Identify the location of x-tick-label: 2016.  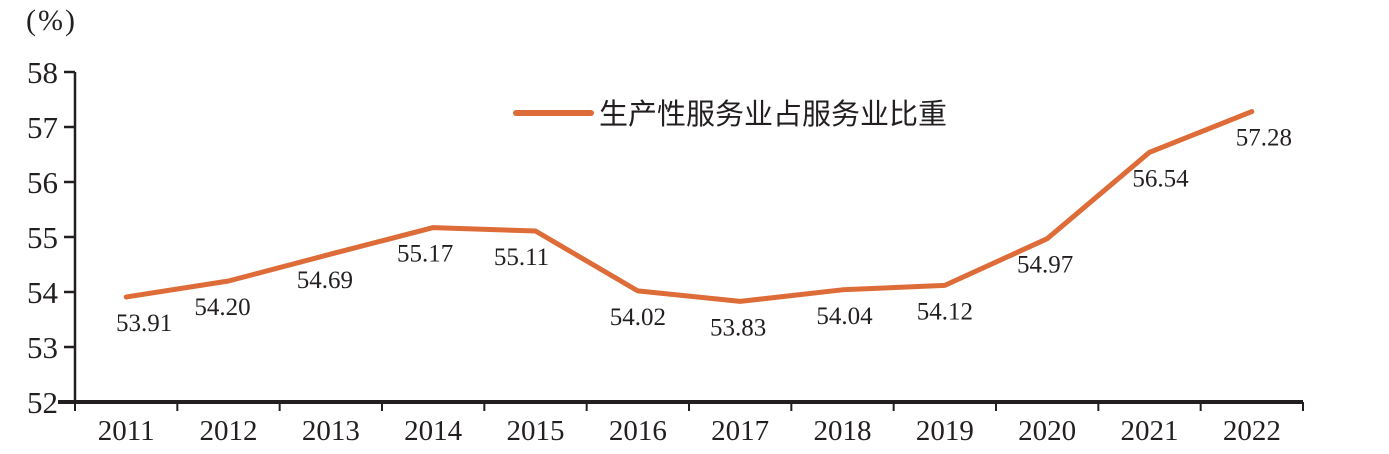
(638, 431).